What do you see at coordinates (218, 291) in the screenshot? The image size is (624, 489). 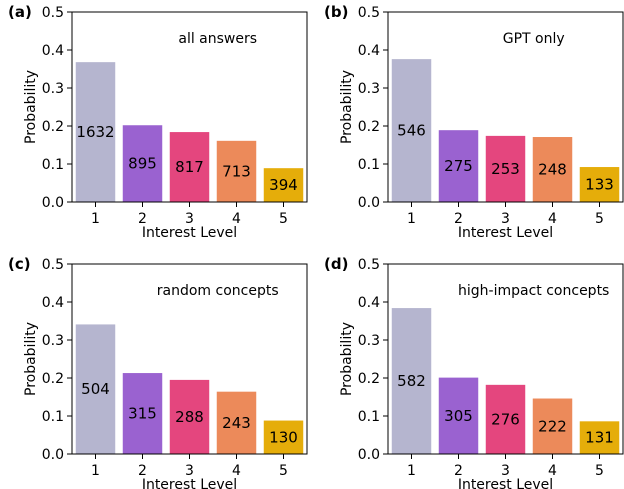 I see `chart-title: random concepts` at bounding box center [218, 291].